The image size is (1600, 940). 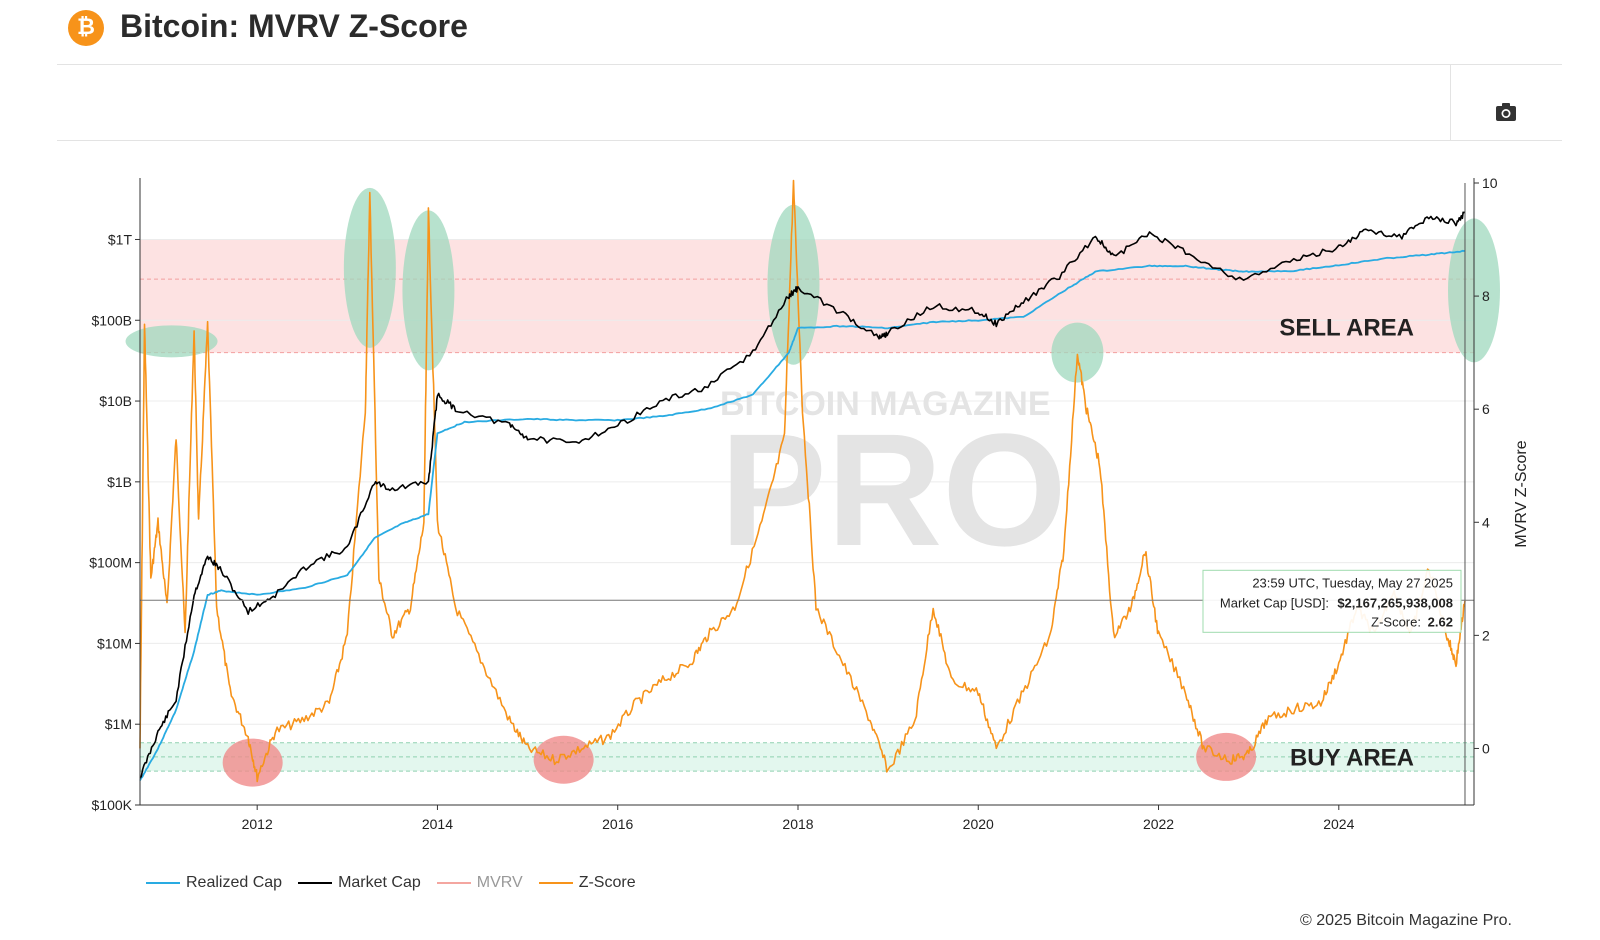 What do you see at coordinates (1521, 493) in the screenshot?
I see `y-right-axis-title: MVRV Z-Score` at bounding box center [1521, 493].